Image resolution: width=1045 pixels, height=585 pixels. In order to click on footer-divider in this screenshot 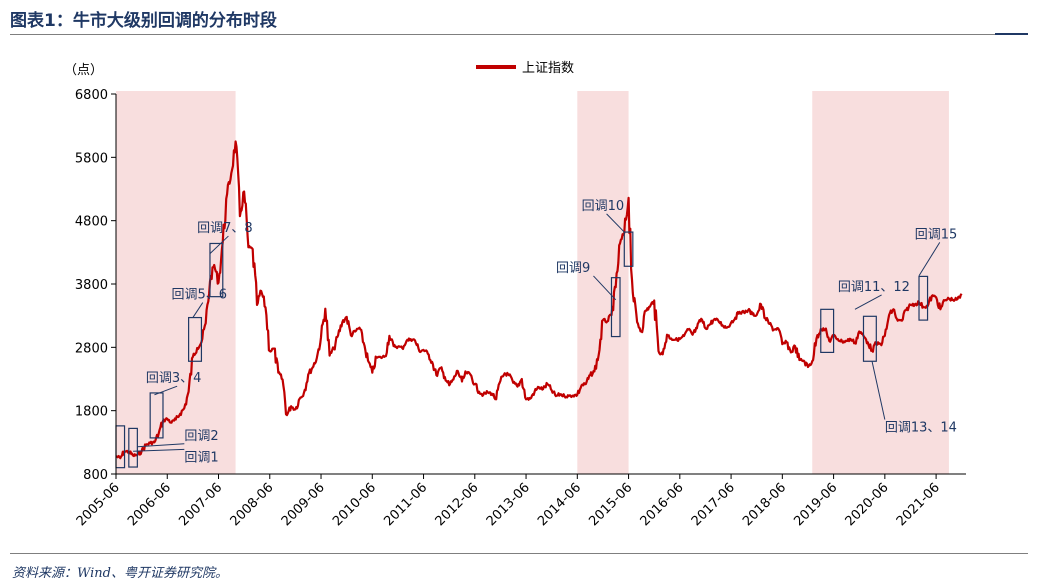, I will do `click(519, 553)`.